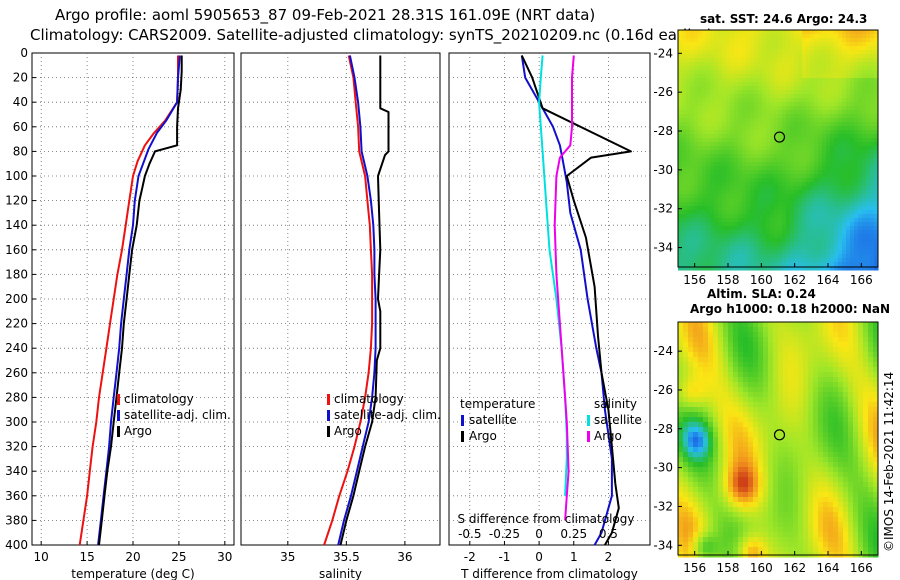 The width and height of the screenshot is (900, 580). What do you see at coordinates (224, 557) in the screenshot?
I see `temperature-xtick-label: 30` at bounding box center [224, 557].